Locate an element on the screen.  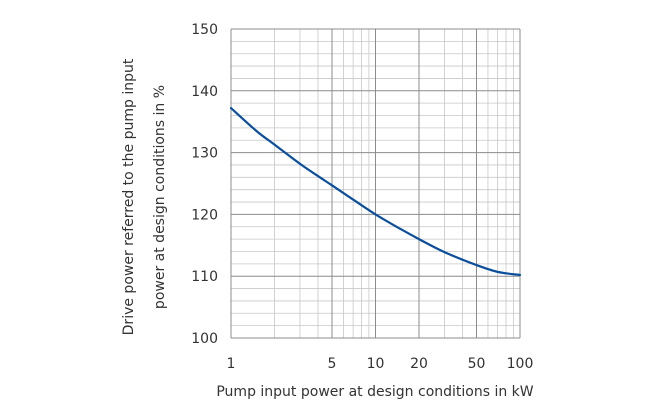
y-axis-label-line-2: power at design conditions in % is located at coordinates (160, 197).